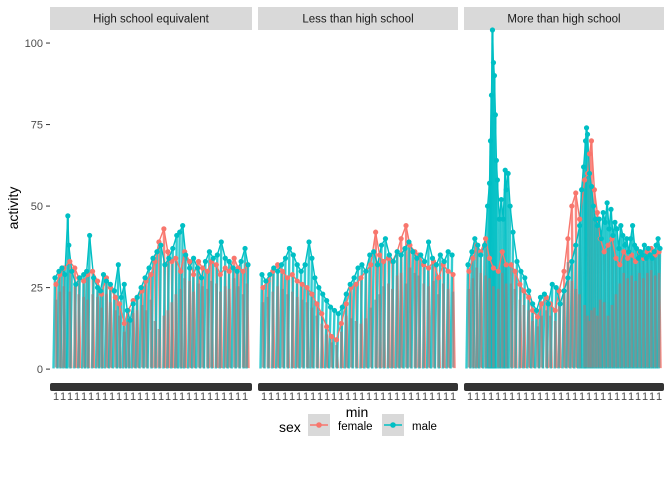 This screenshot has height=480, width=672. Describe the element at coordinates (151, 387) in the screenshot. I see `x-tick-label-band` at that location.